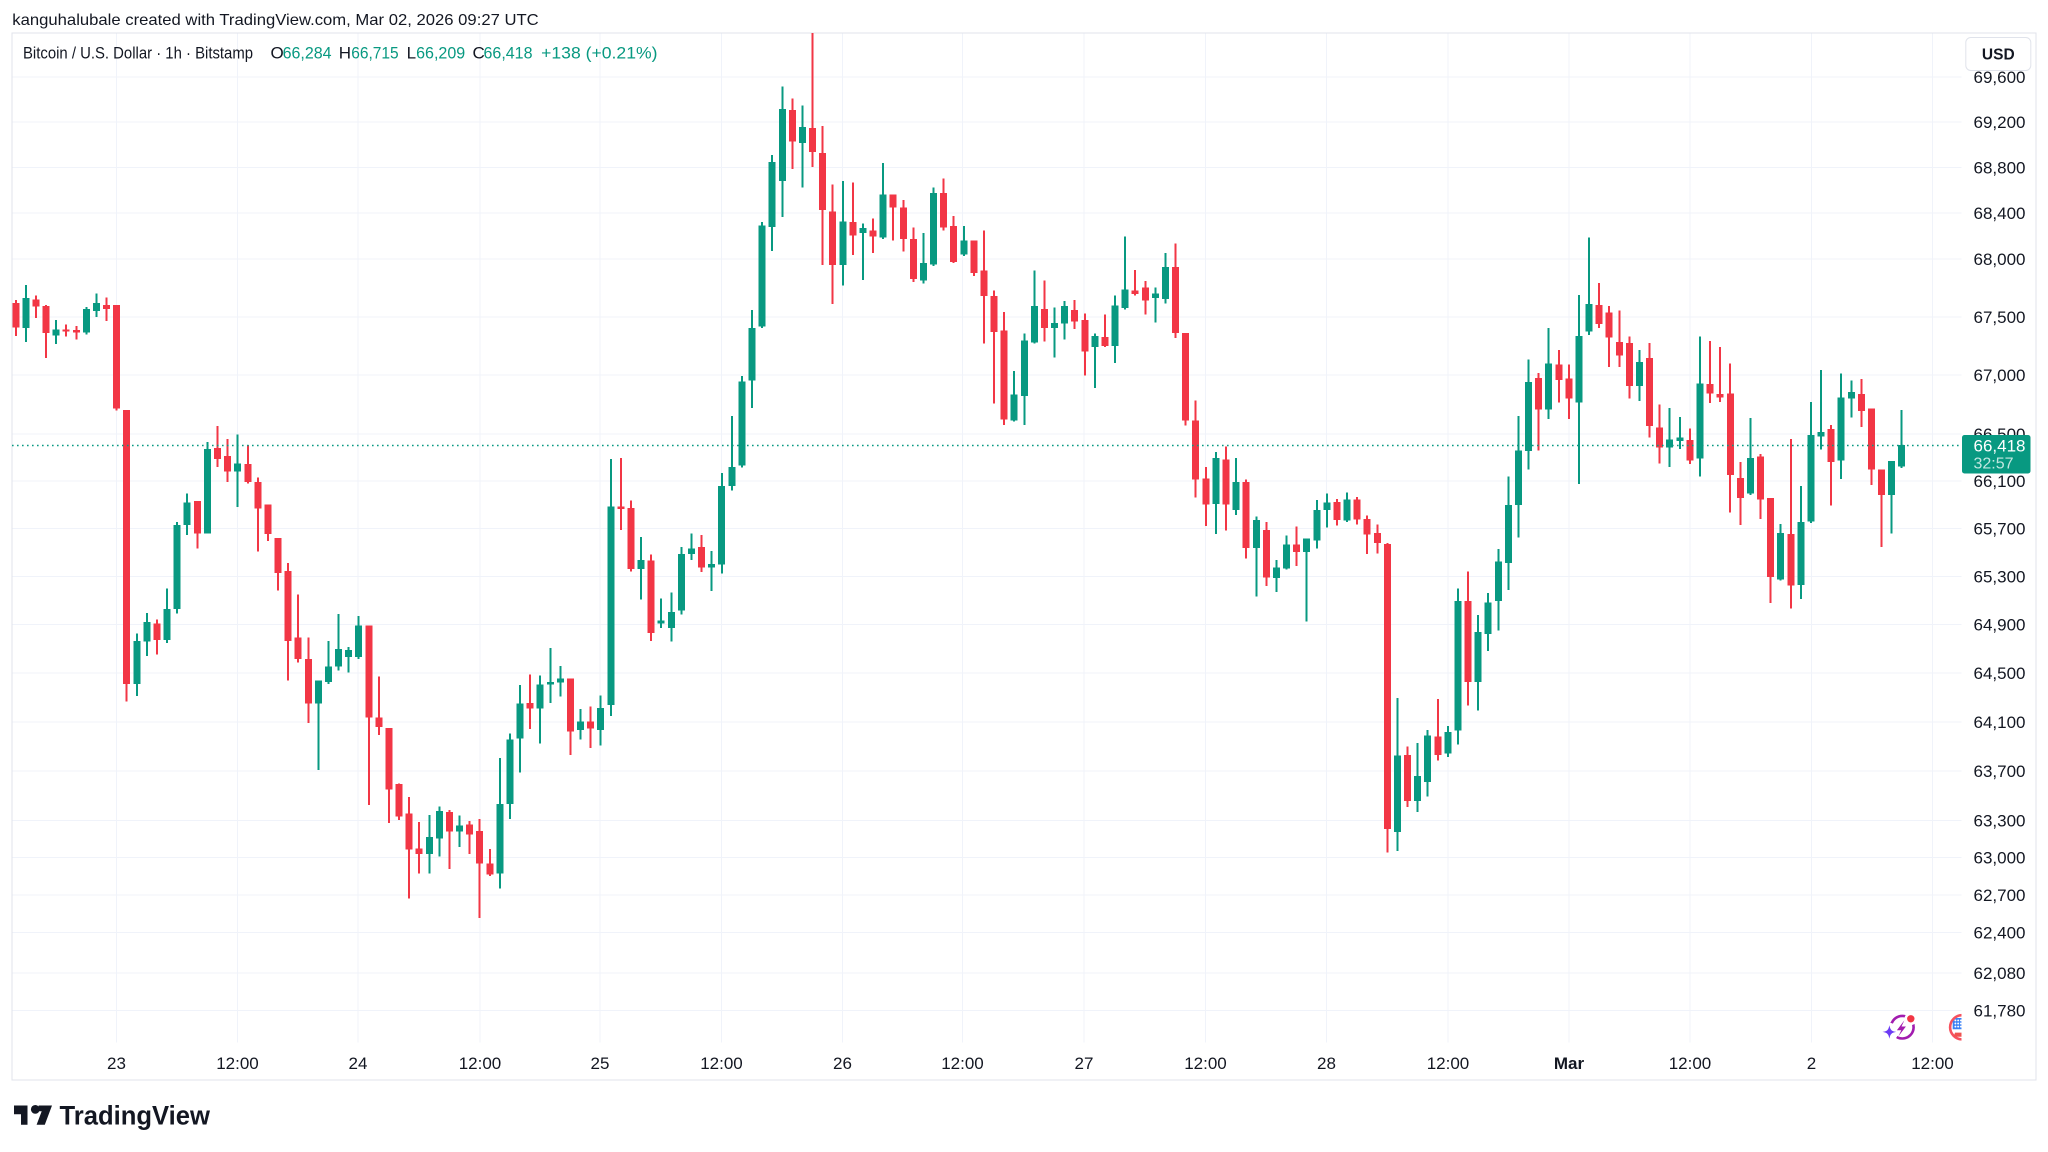  I want to click on svg-text: 66,284, so click(307, 53).